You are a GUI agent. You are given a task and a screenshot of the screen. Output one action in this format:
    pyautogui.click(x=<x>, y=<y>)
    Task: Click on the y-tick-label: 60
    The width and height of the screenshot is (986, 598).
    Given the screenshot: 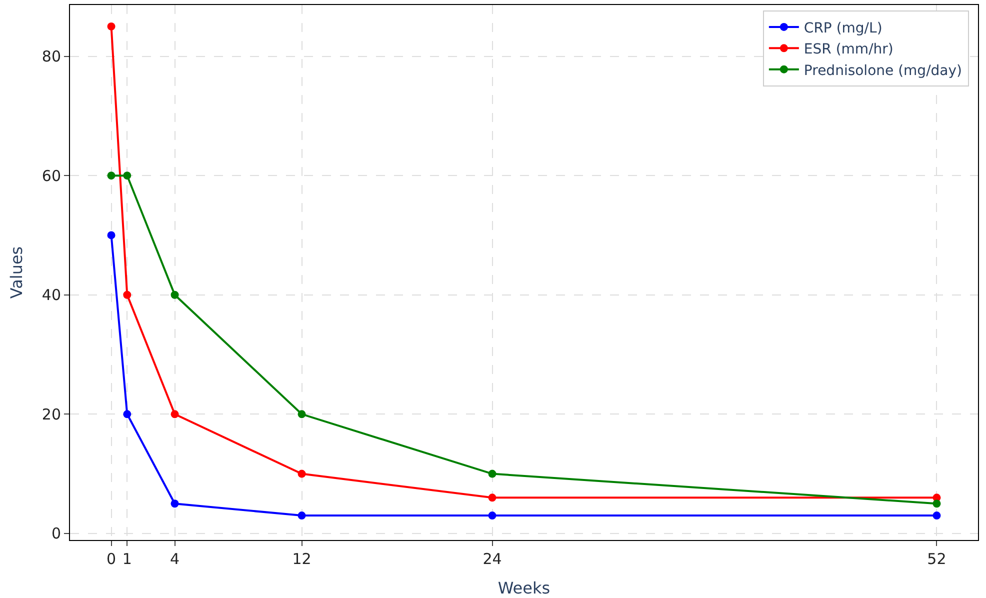 What is the action you would take?
    pyautogui.click(x=51, y=175)
    